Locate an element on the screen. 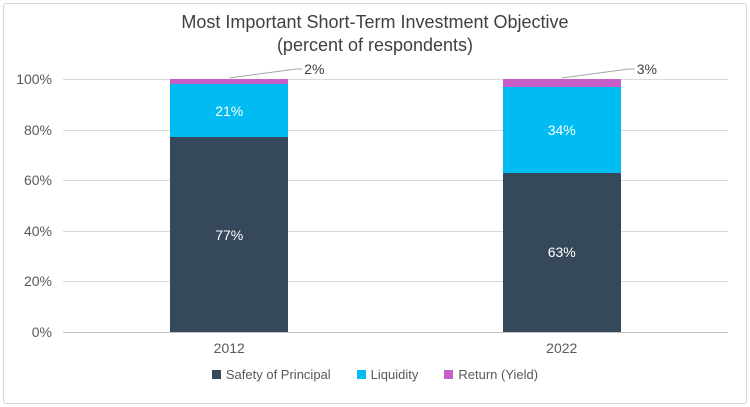 The width and height of the screenshot is (750, 407). legend-item-safety-of-principal: Safety of Principal is located at coordinates (271, 374).